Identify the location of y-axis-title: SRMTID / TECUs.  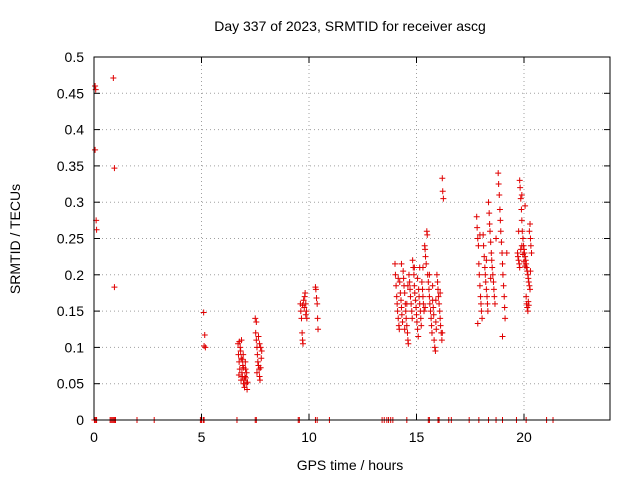
(15, 239).